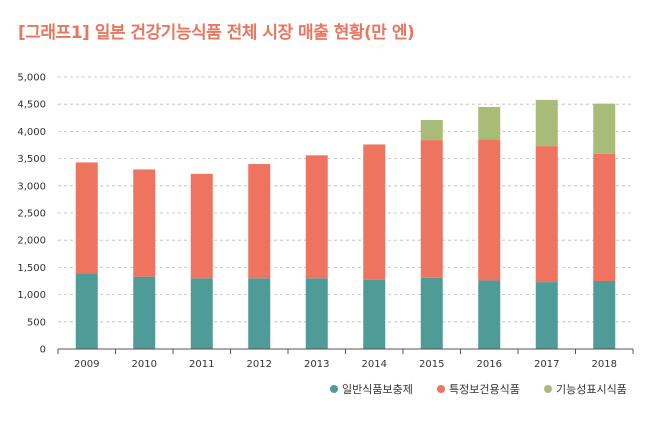 This screenshot has width=650, height=423. What do you see at coordinates (345, 364) in the screenshot?
I see `x-axis-ticks: 2009 2010 2011 2012 2013 2014 2015 2016 2017 2018` at bounding box center [345, 364].